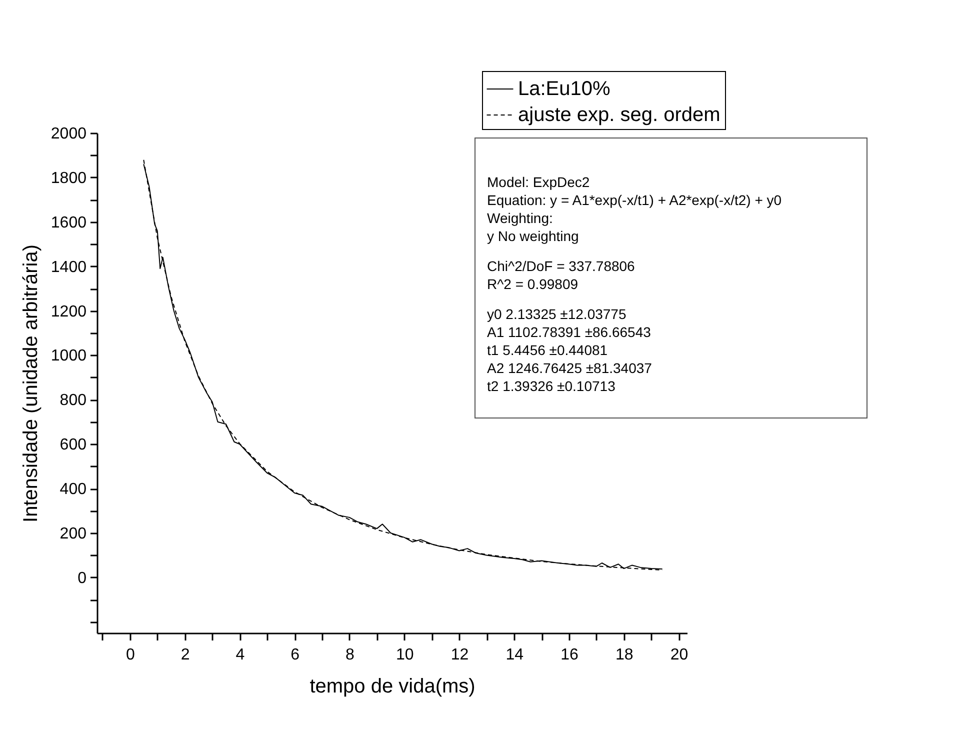 This screenshot has width=957, height=735. Describe the element at coordinates (405, 655) in the screenshot. I see `x-tick-label: 10` at that location.